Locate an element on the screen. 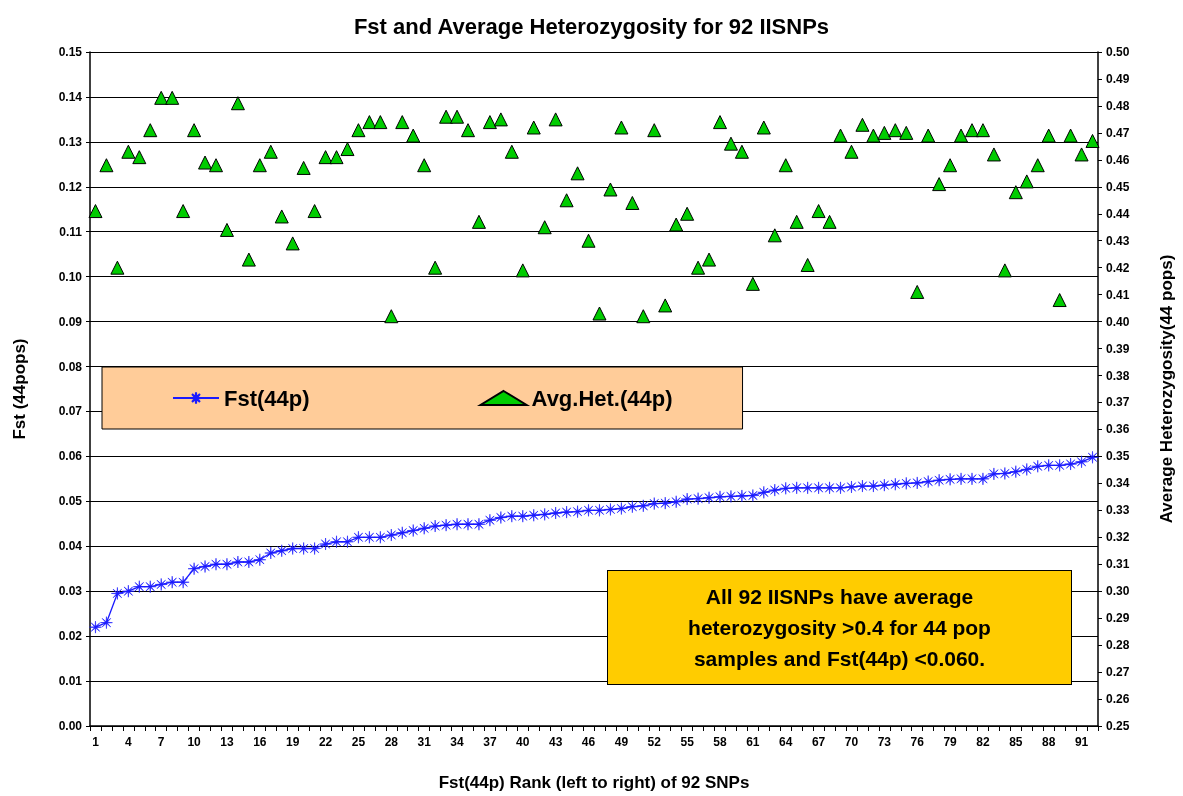 The width and height of the screenshot is (1183, 796). x-axis-title: Fst(44p) Rank (left to right) of 92 SNPs is located at coordinates (594, 782).